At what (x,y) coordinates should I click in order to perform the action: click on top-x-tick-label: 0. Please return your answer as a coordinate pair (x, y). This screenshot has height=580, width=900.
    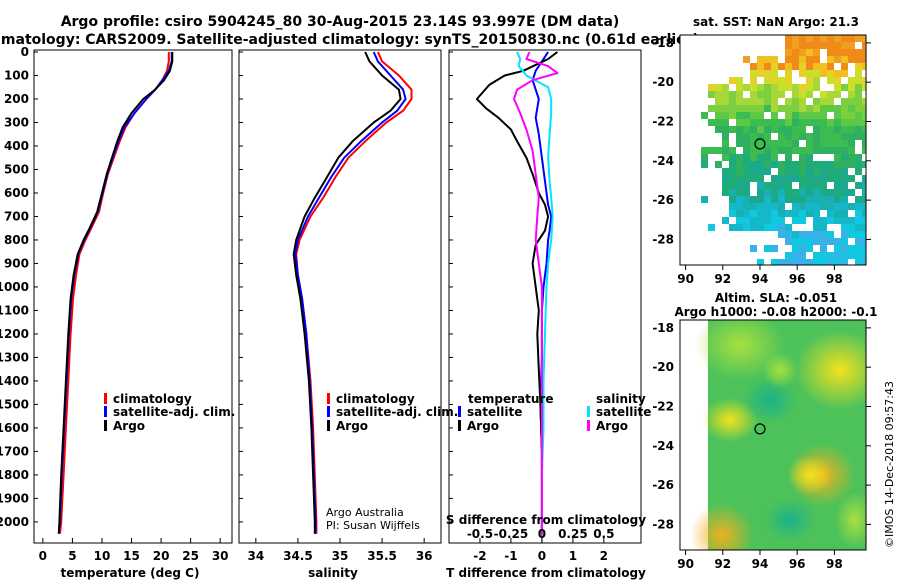
    Looking at the image, I should click on (542, 534).